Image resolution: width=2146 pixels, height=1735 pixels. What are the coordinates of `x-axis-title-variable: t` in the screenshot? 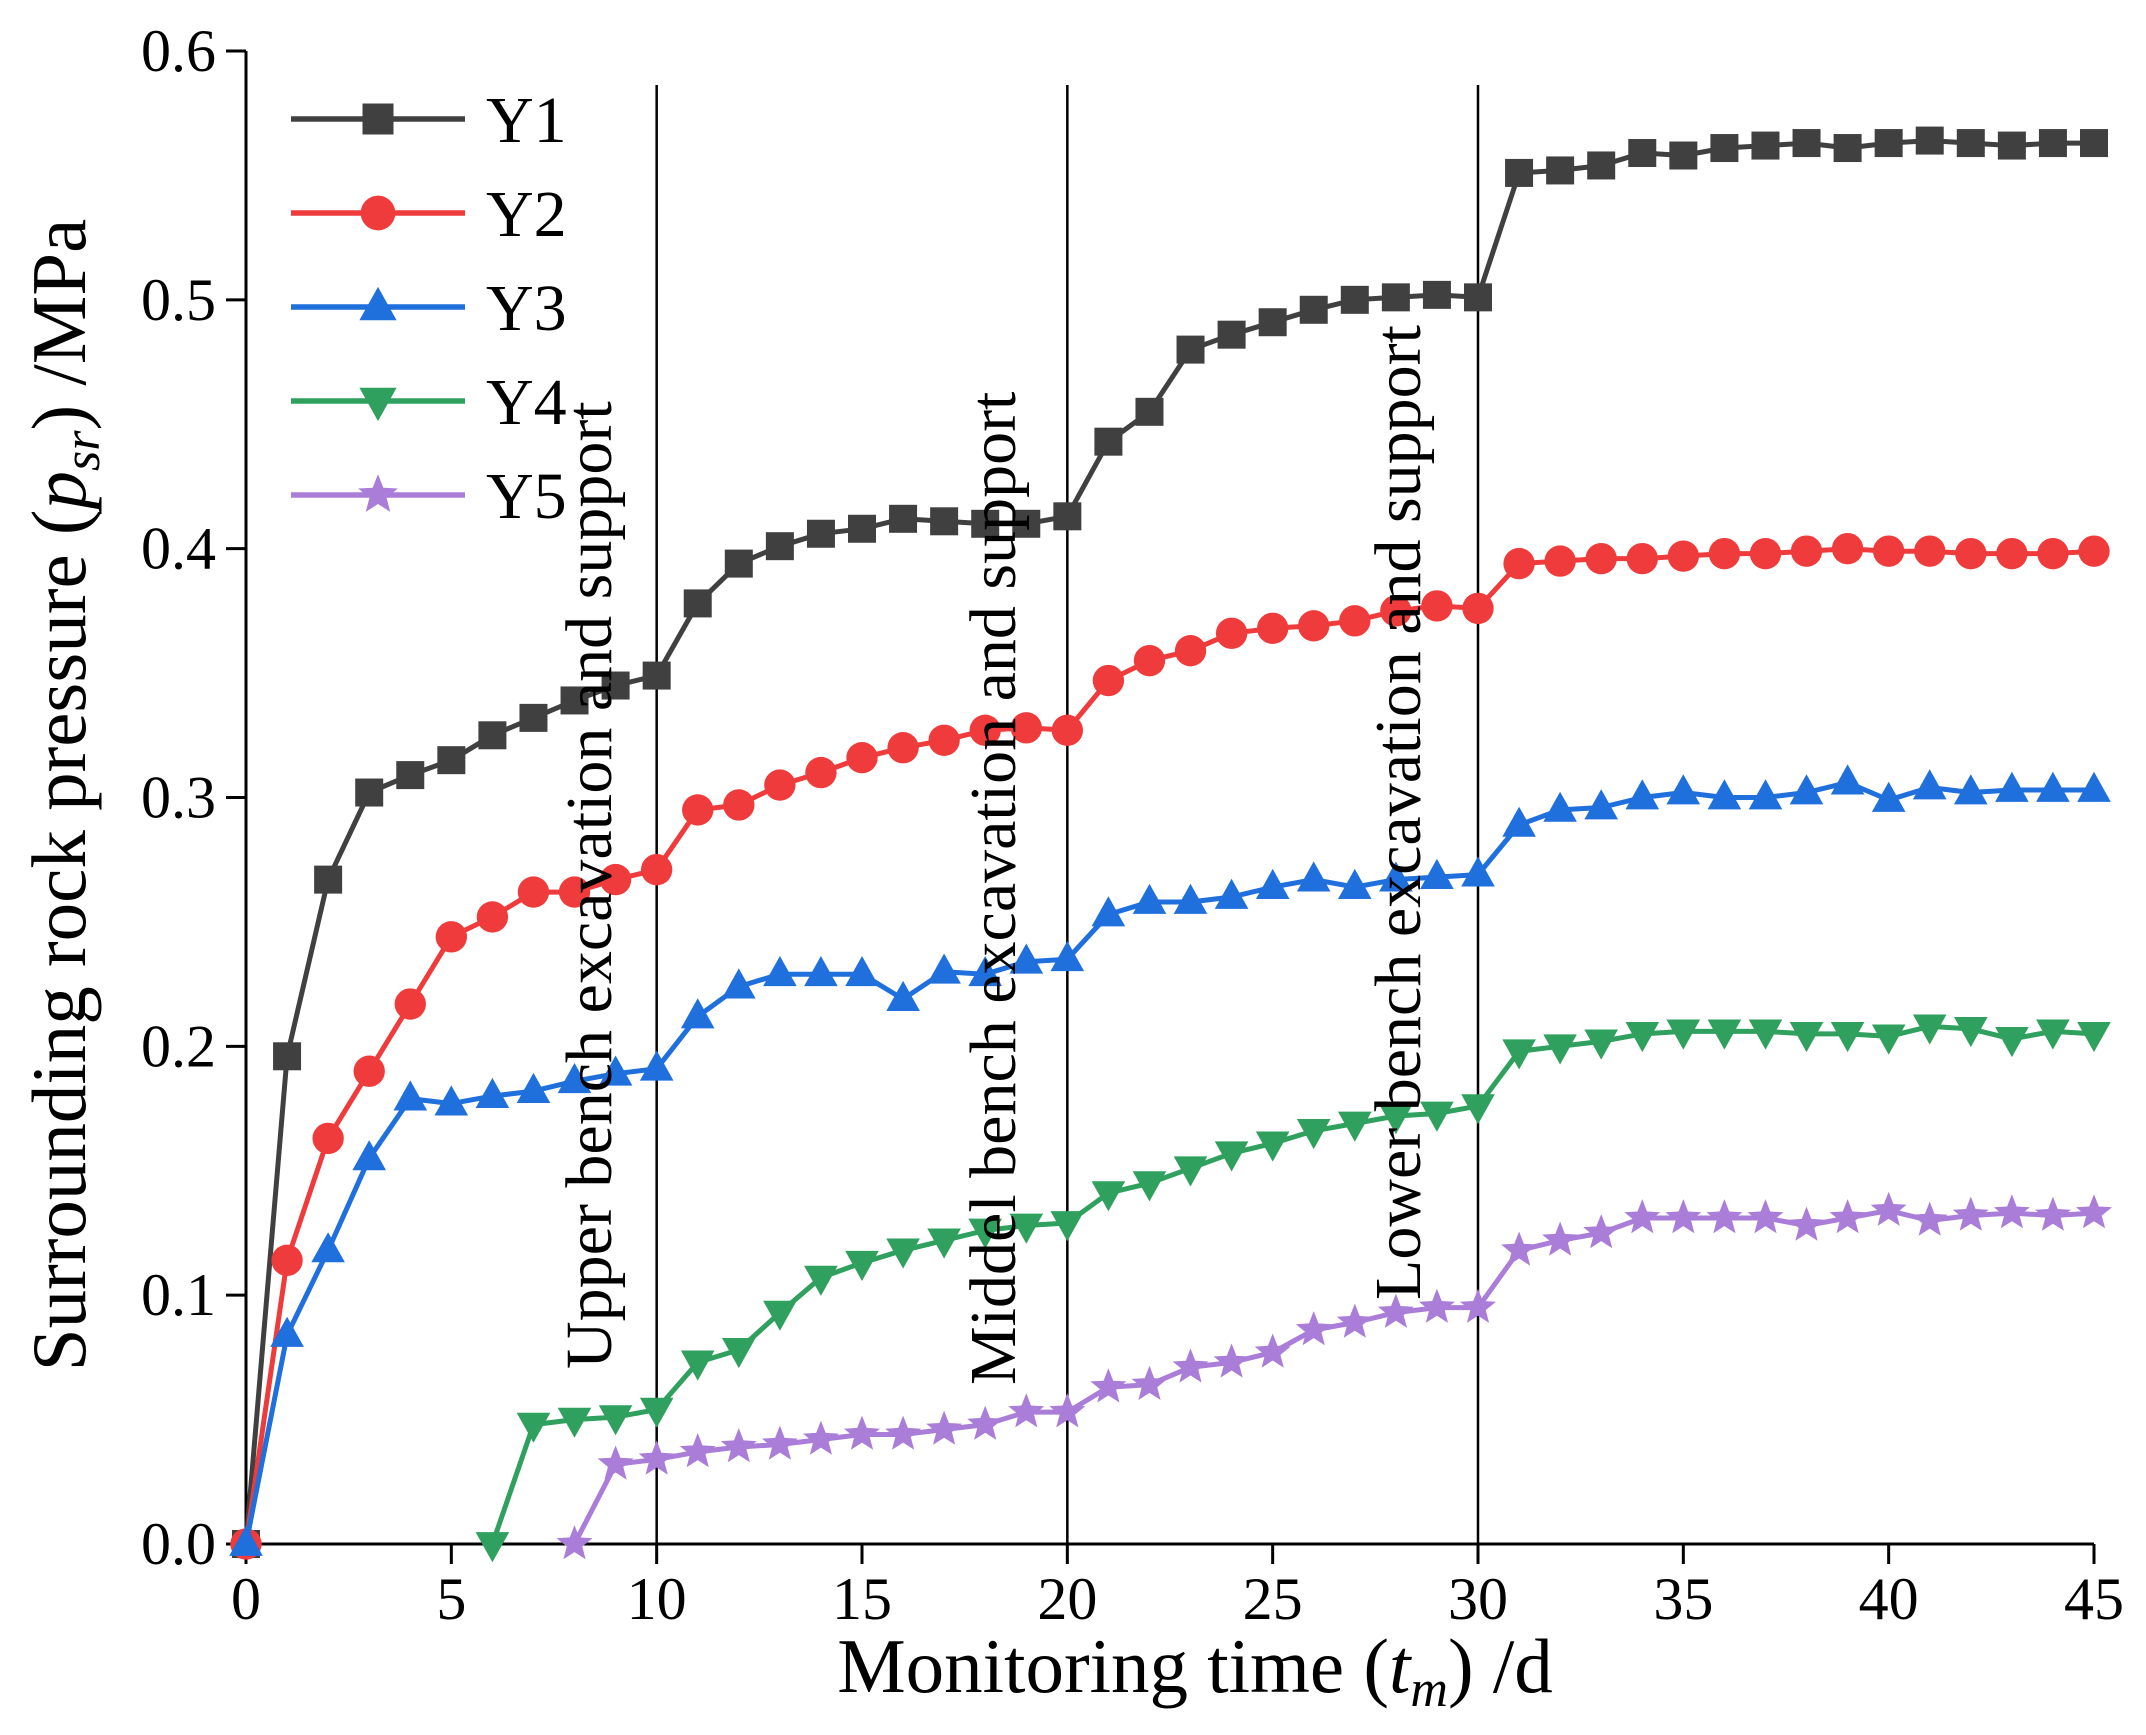 It's located at (1400, 1666).